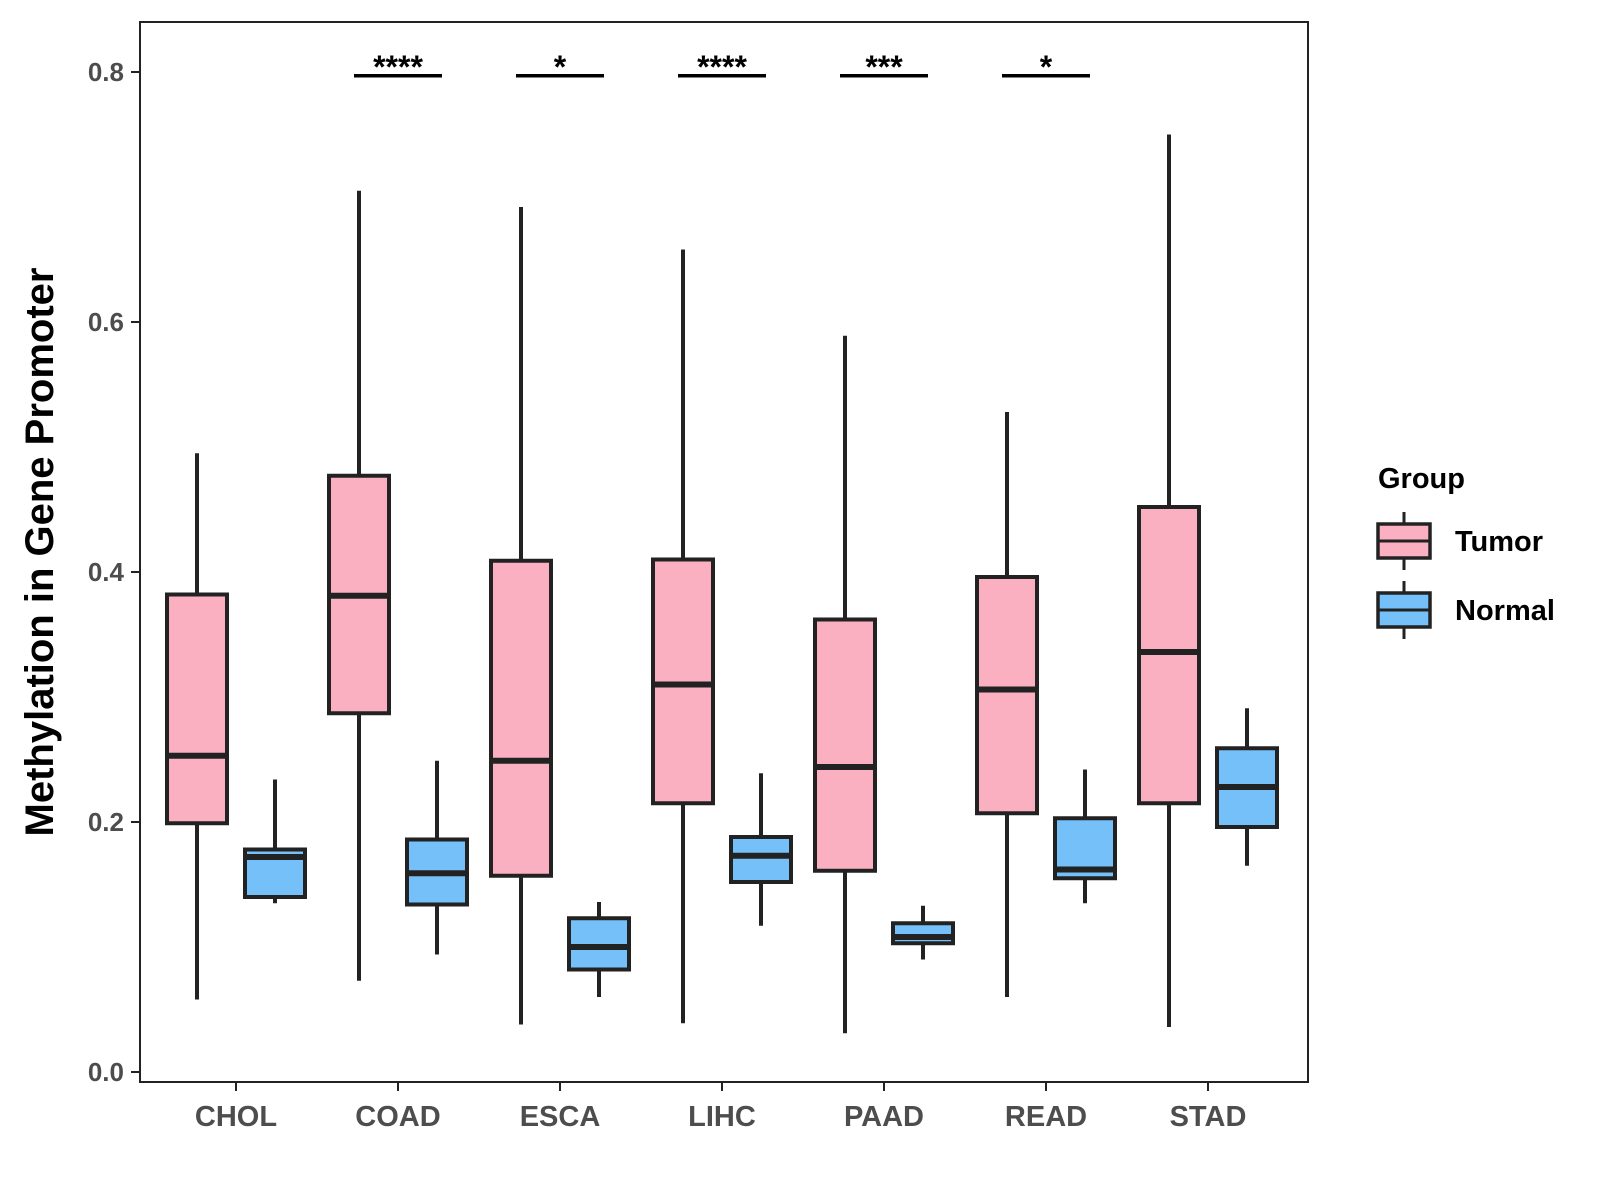 Image resolution: width=1600 pixels, height=1200 pixels. What do you see at coordinates (437, 857) in the screenshot?
I see `box-normal-coad` at bounding box center [437, 857].